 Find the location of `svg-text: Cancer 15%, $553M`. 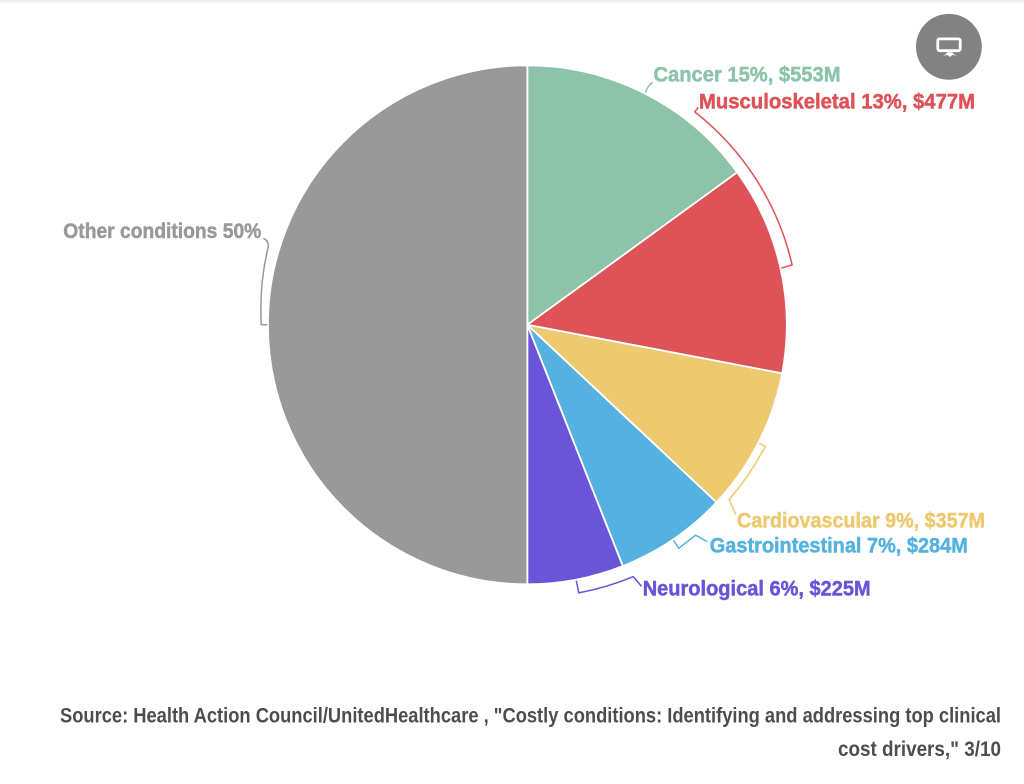

svg-text: Cancer 15%, $553M is located at coordinates (747, 75).